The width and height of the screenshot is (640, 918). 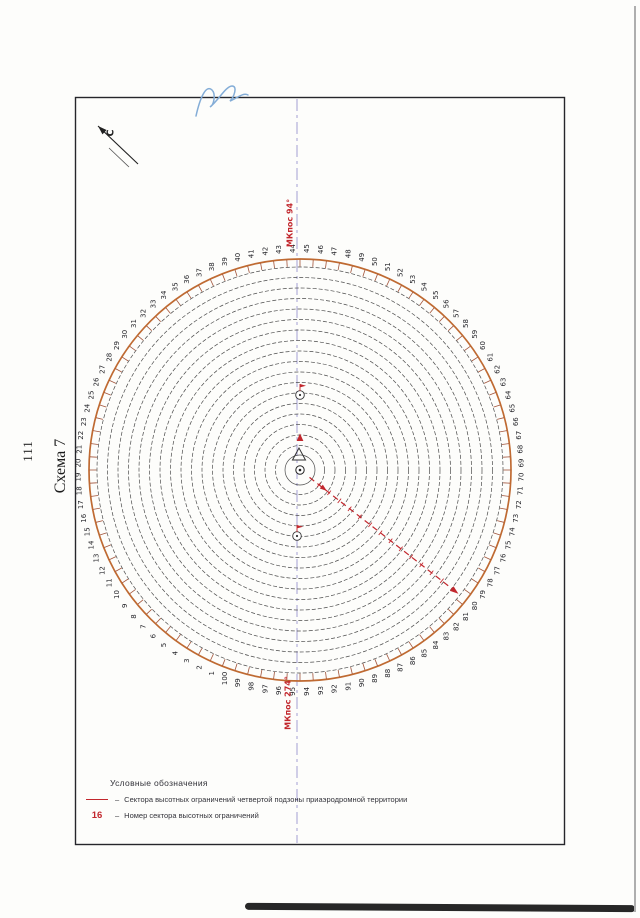 What do you see at coordinates (164, 645) in the screenshot?
I see `sector-number: 5` at bounding box center [164, 645].